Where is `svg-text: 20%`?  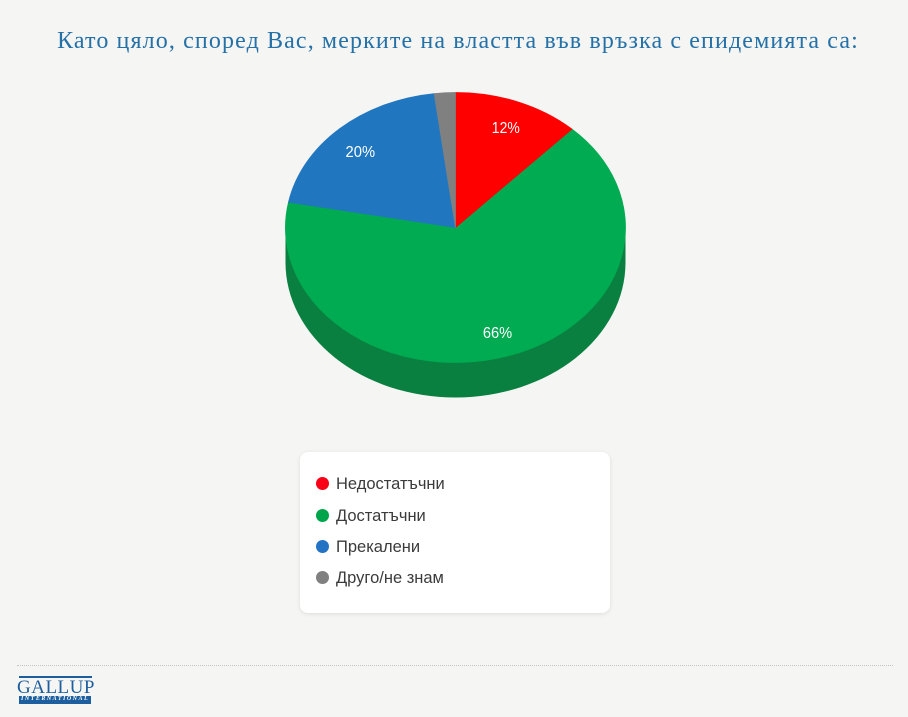
svg-text: 20% is located at coordinates (361, 152).